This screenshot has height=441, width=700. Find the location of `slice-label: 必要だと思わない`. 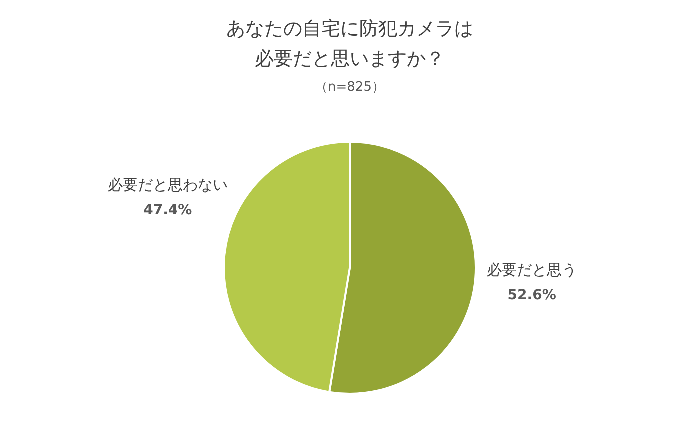

slice-label: 必要だと思わない is located at coordinates (168, 185).